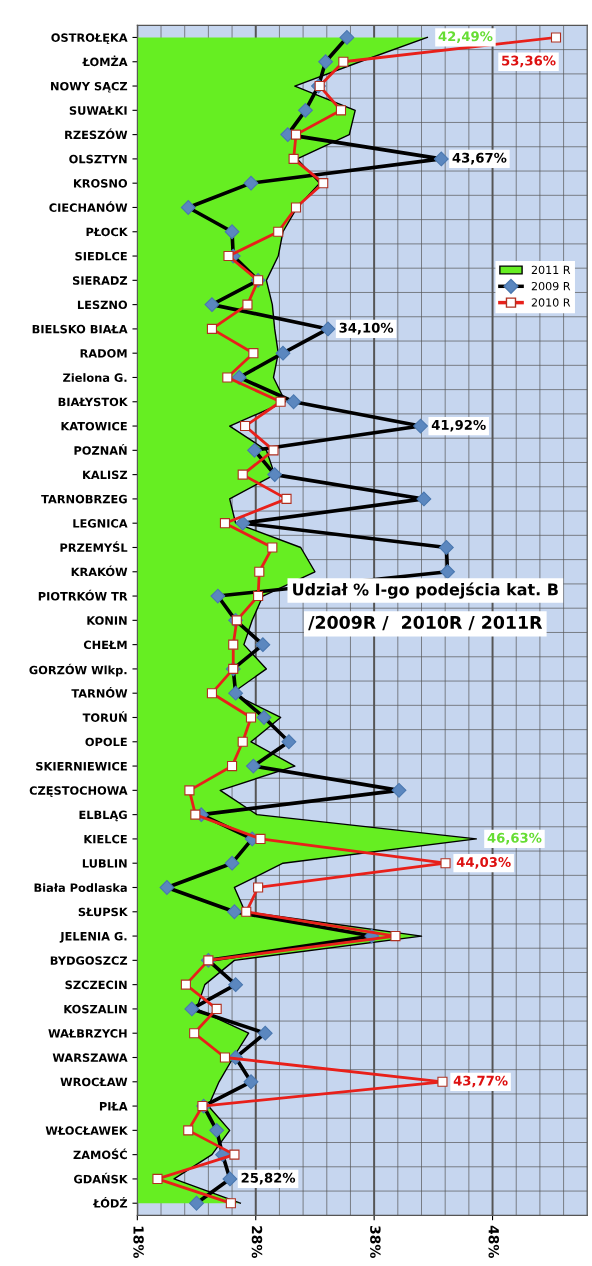 This screenshot has width=592, height=1266. Describe the element at coordinates (100, 523) in the screenshot. I see `y-tick-label: LEGNICA` at that location.